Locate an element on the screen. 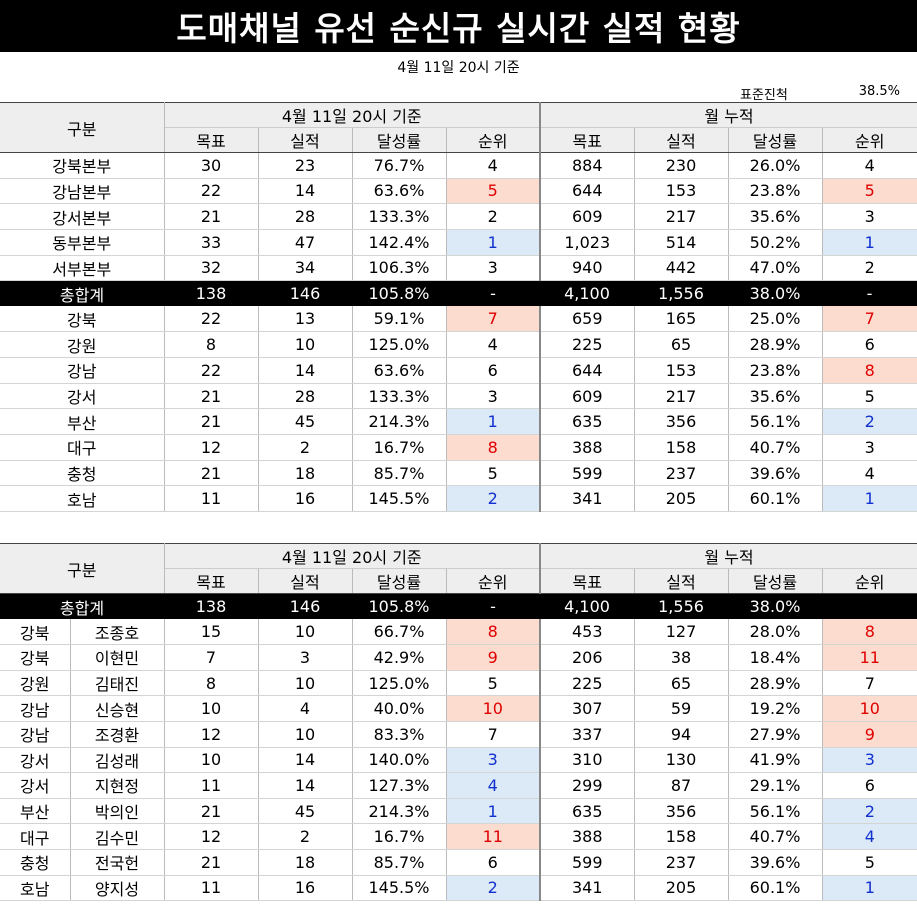  daily-rate-cell: 63.6% is located at coordinates (398, 191).